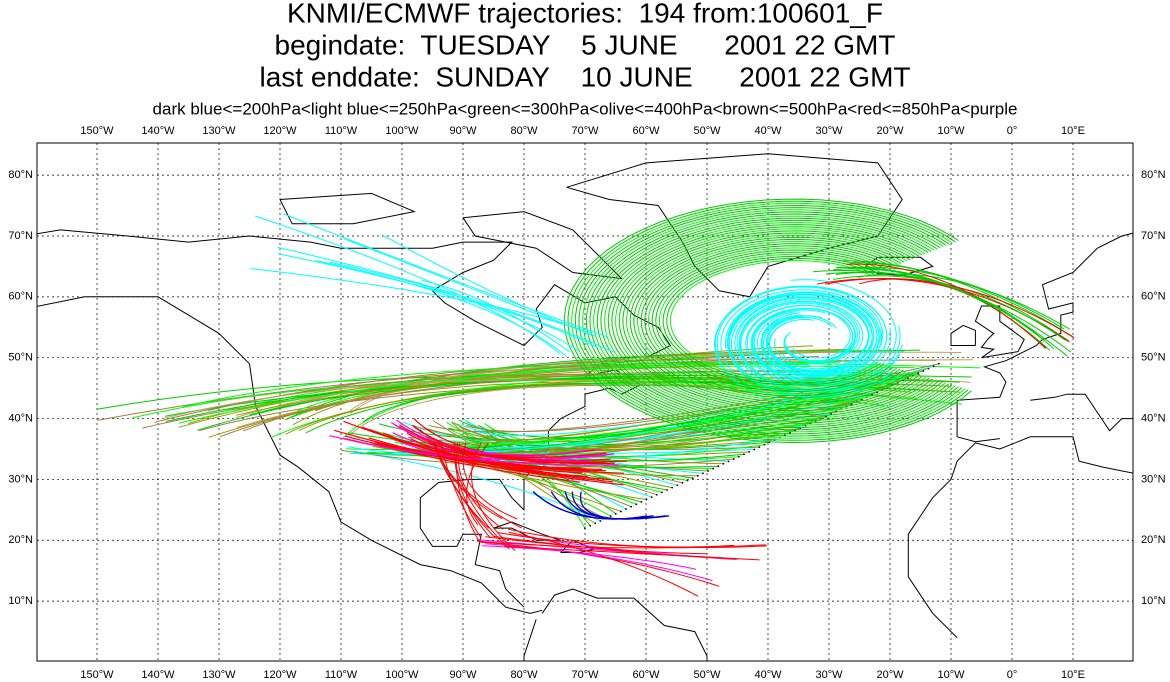  What do you see at coordinates (219, 131) in the screenshot?
I see `lon-label: 130°W` at bounding box center [219, 131].